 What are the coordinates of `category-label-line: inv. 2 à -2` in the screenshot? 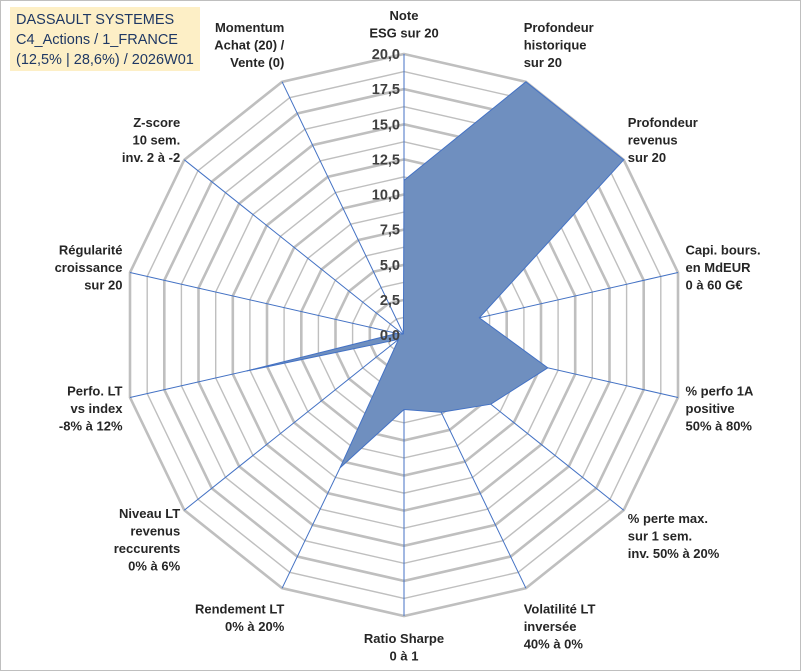 It's located at (151, 157).